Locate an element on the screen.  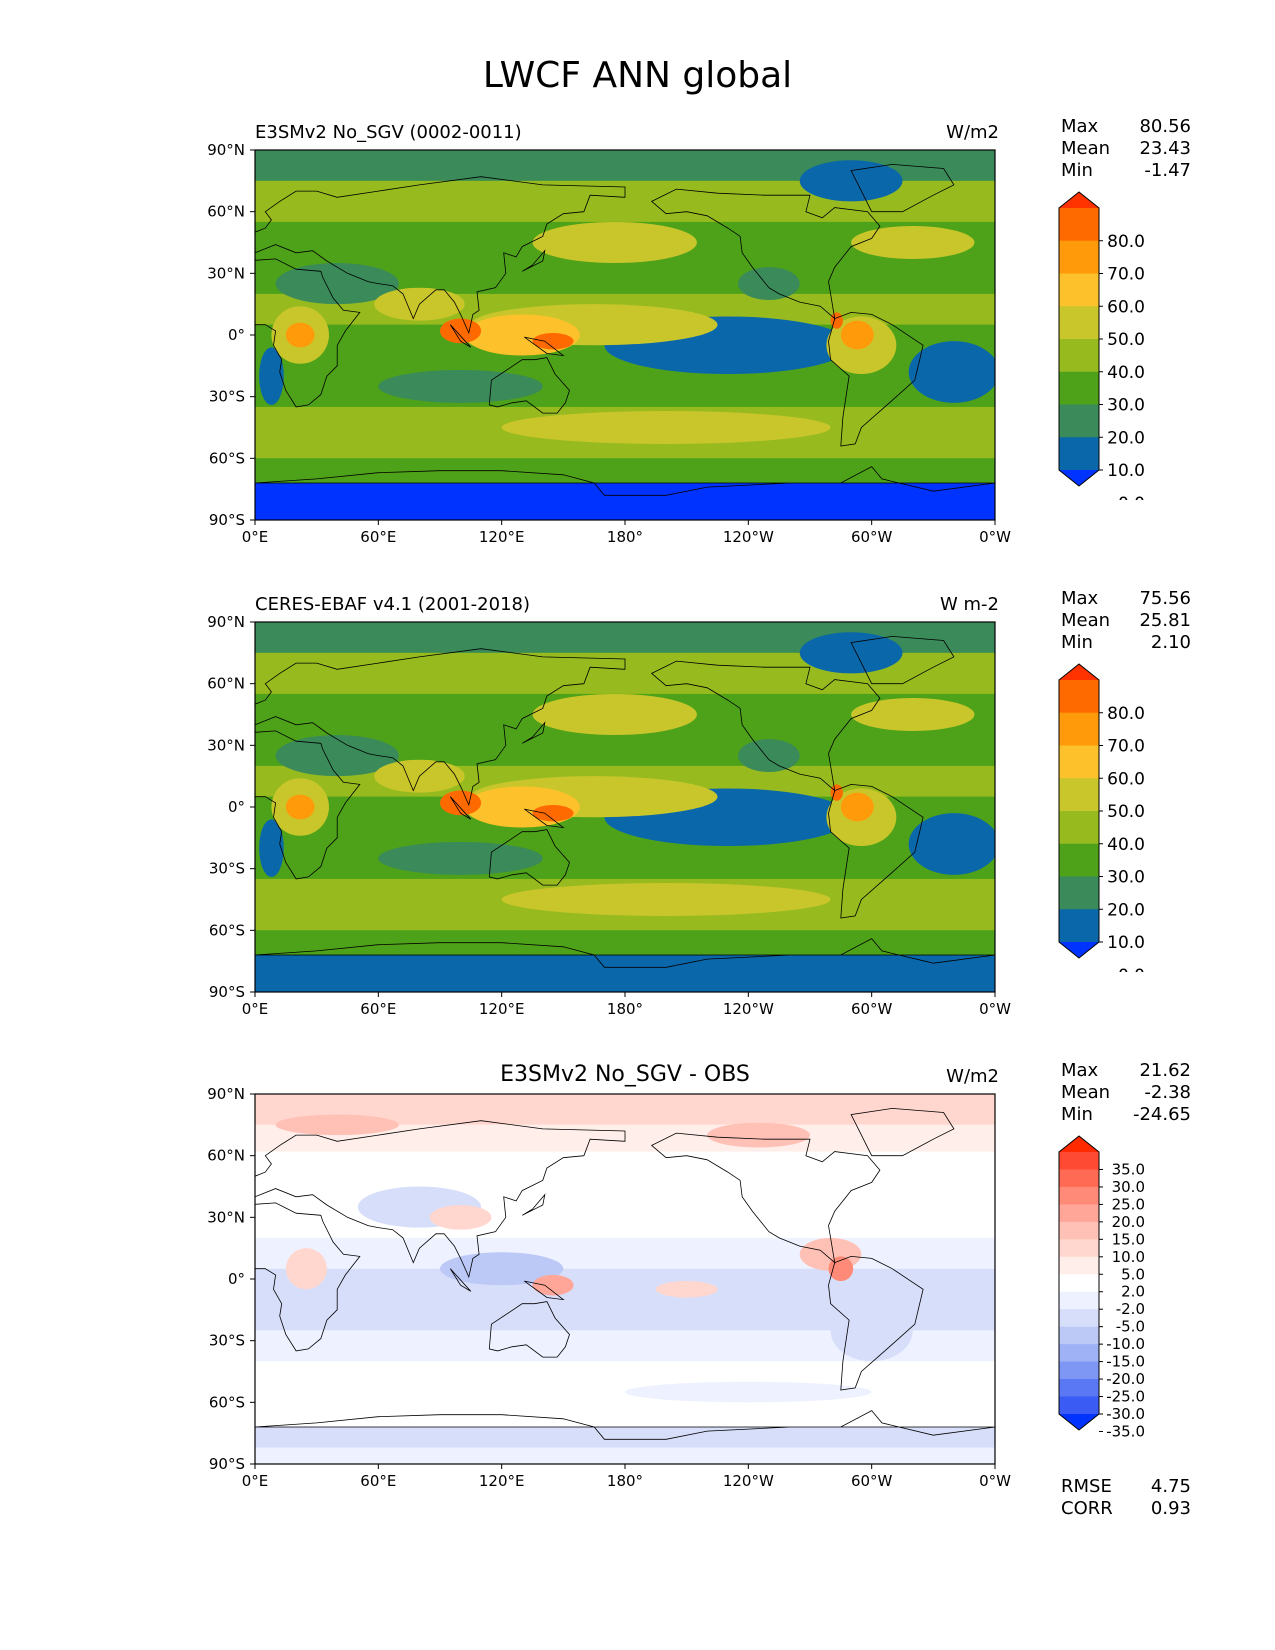
colorbar-tick-label: 15.0 is located at coordinates (1128, 1239).